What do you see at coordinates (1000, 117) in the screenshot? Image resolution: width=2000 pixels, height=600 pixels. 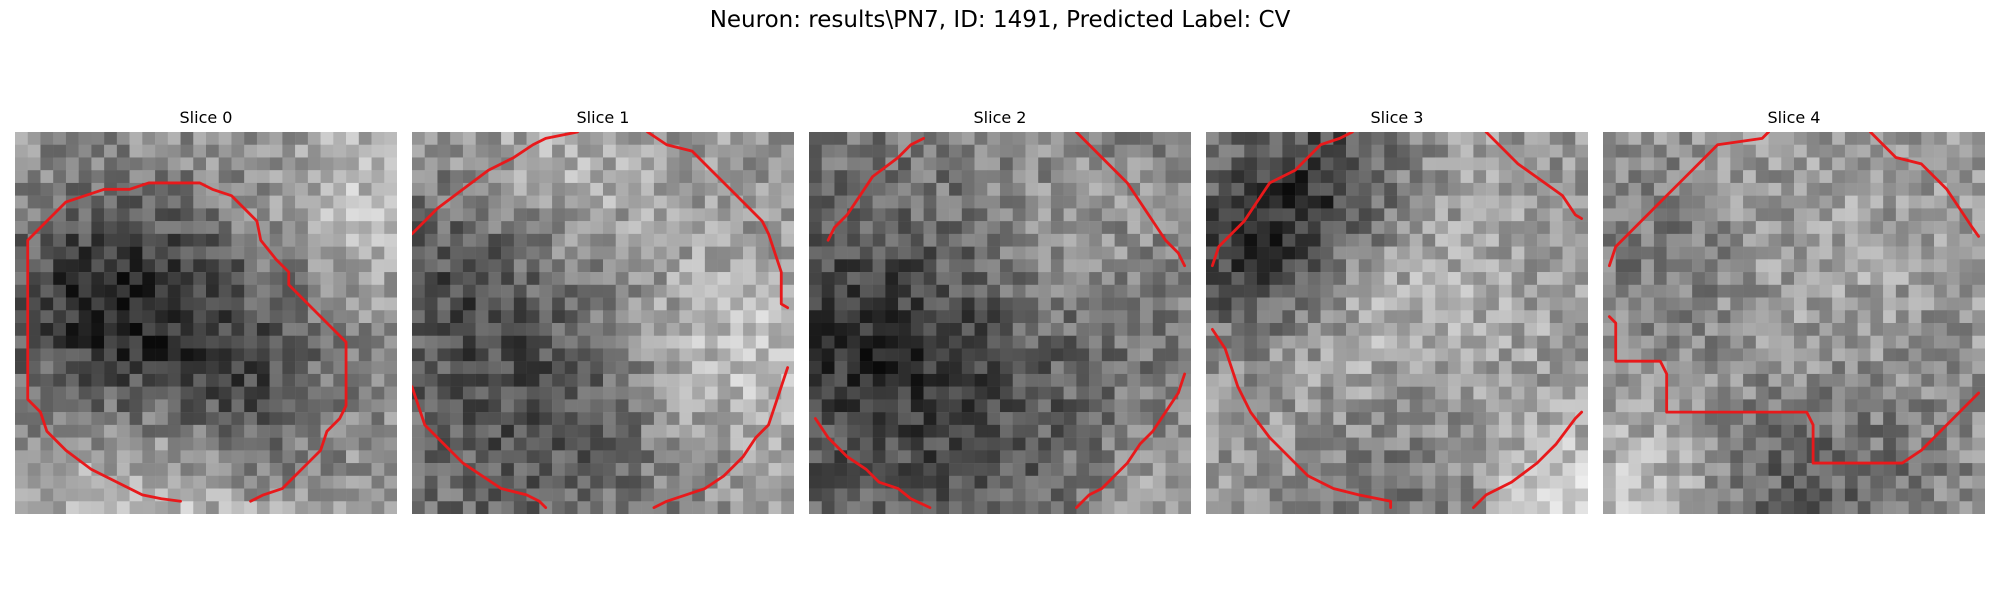 I see `slice-title: Slice 2` at bounding box center [1000, 117].